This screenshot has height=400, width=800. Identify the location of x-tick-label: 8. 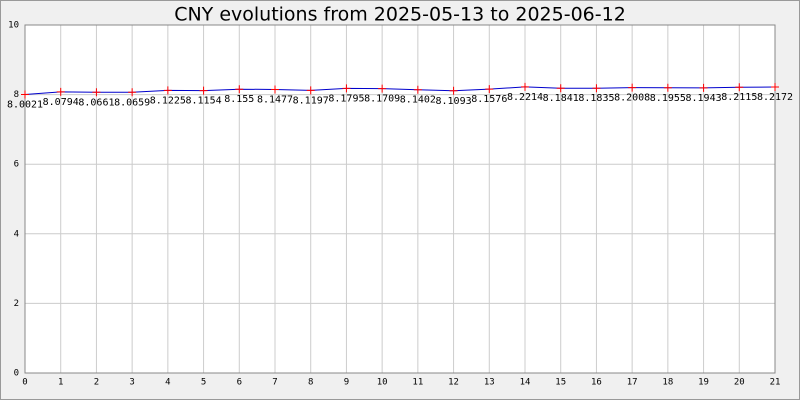
(310, 383).